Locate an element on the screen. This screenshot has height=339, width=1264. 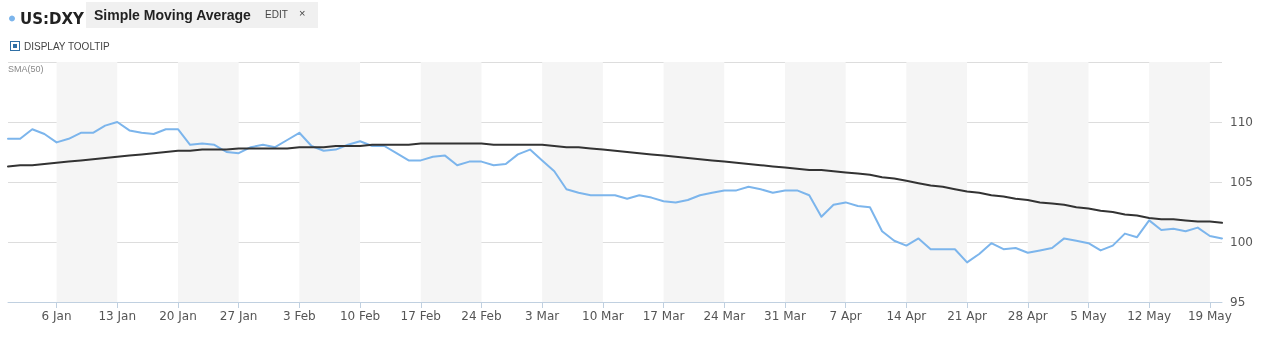
x-tick-label: 21 Apr is located at coordinates (967, 316).